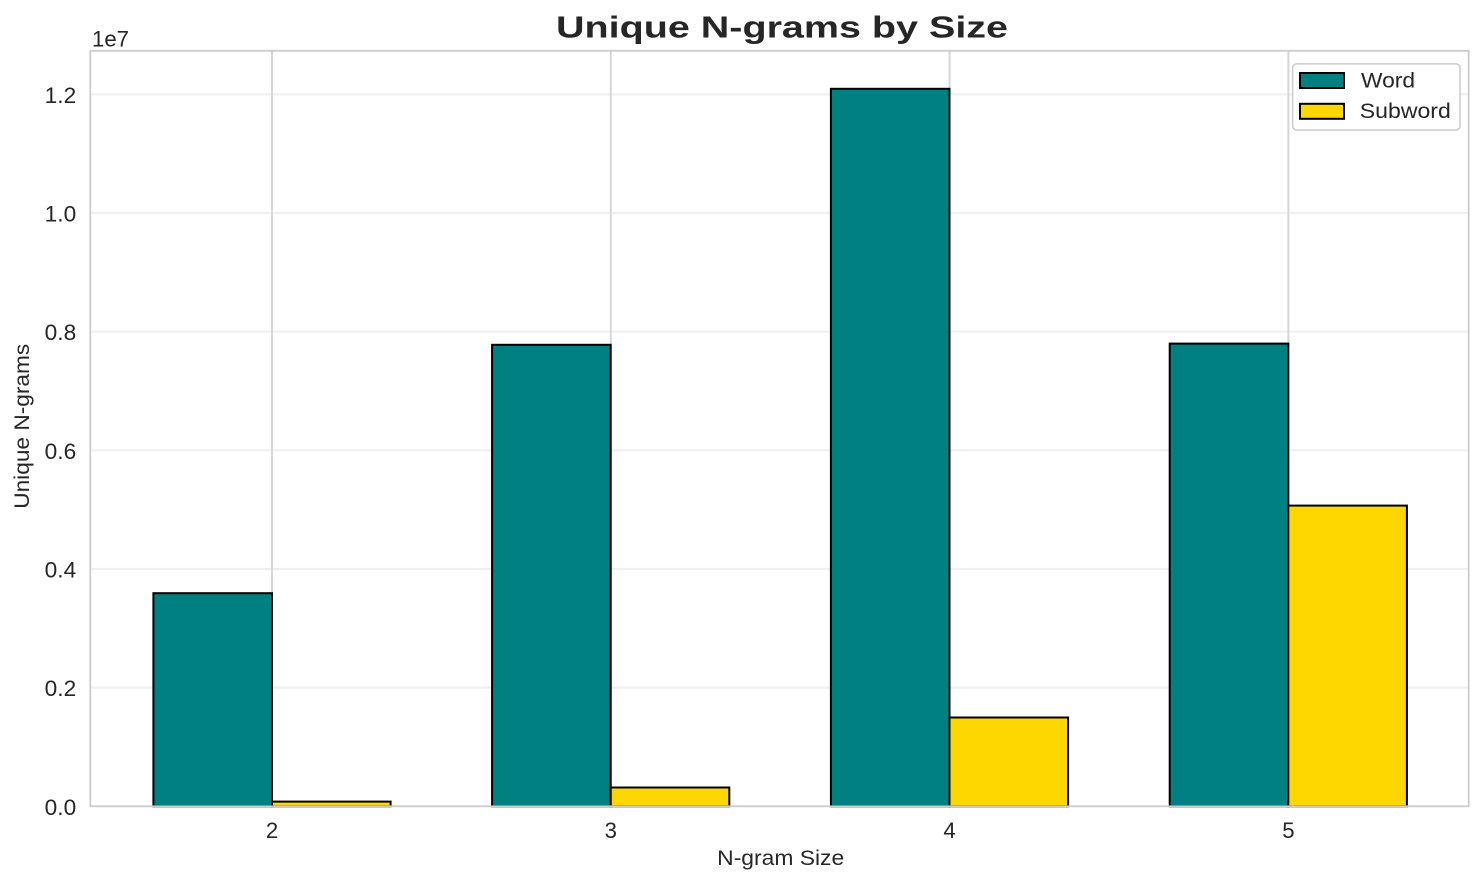  I want to click on svg-text: 0.0, so click(61, 807).